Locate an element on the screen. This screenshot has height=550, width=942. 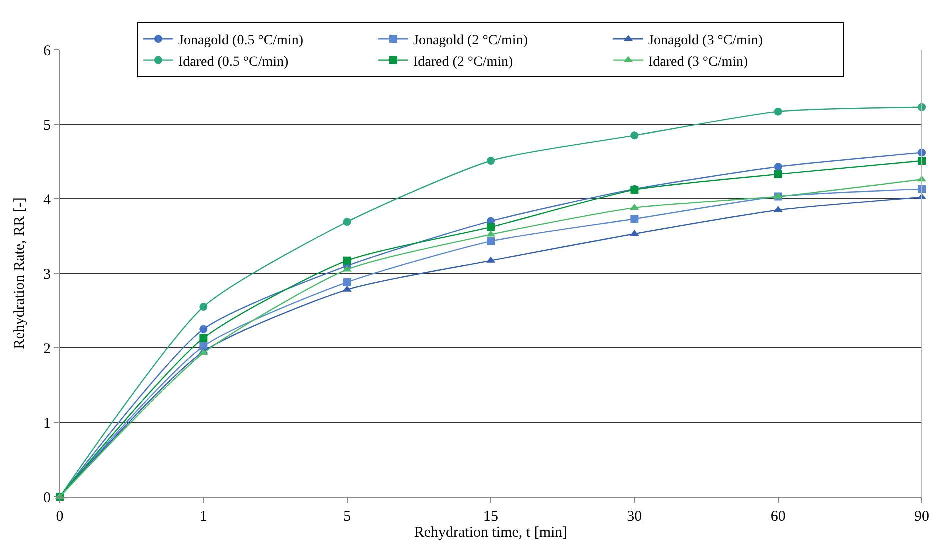
legend-label: Idared (3 °C/min) is located at coordinates (698, 62).